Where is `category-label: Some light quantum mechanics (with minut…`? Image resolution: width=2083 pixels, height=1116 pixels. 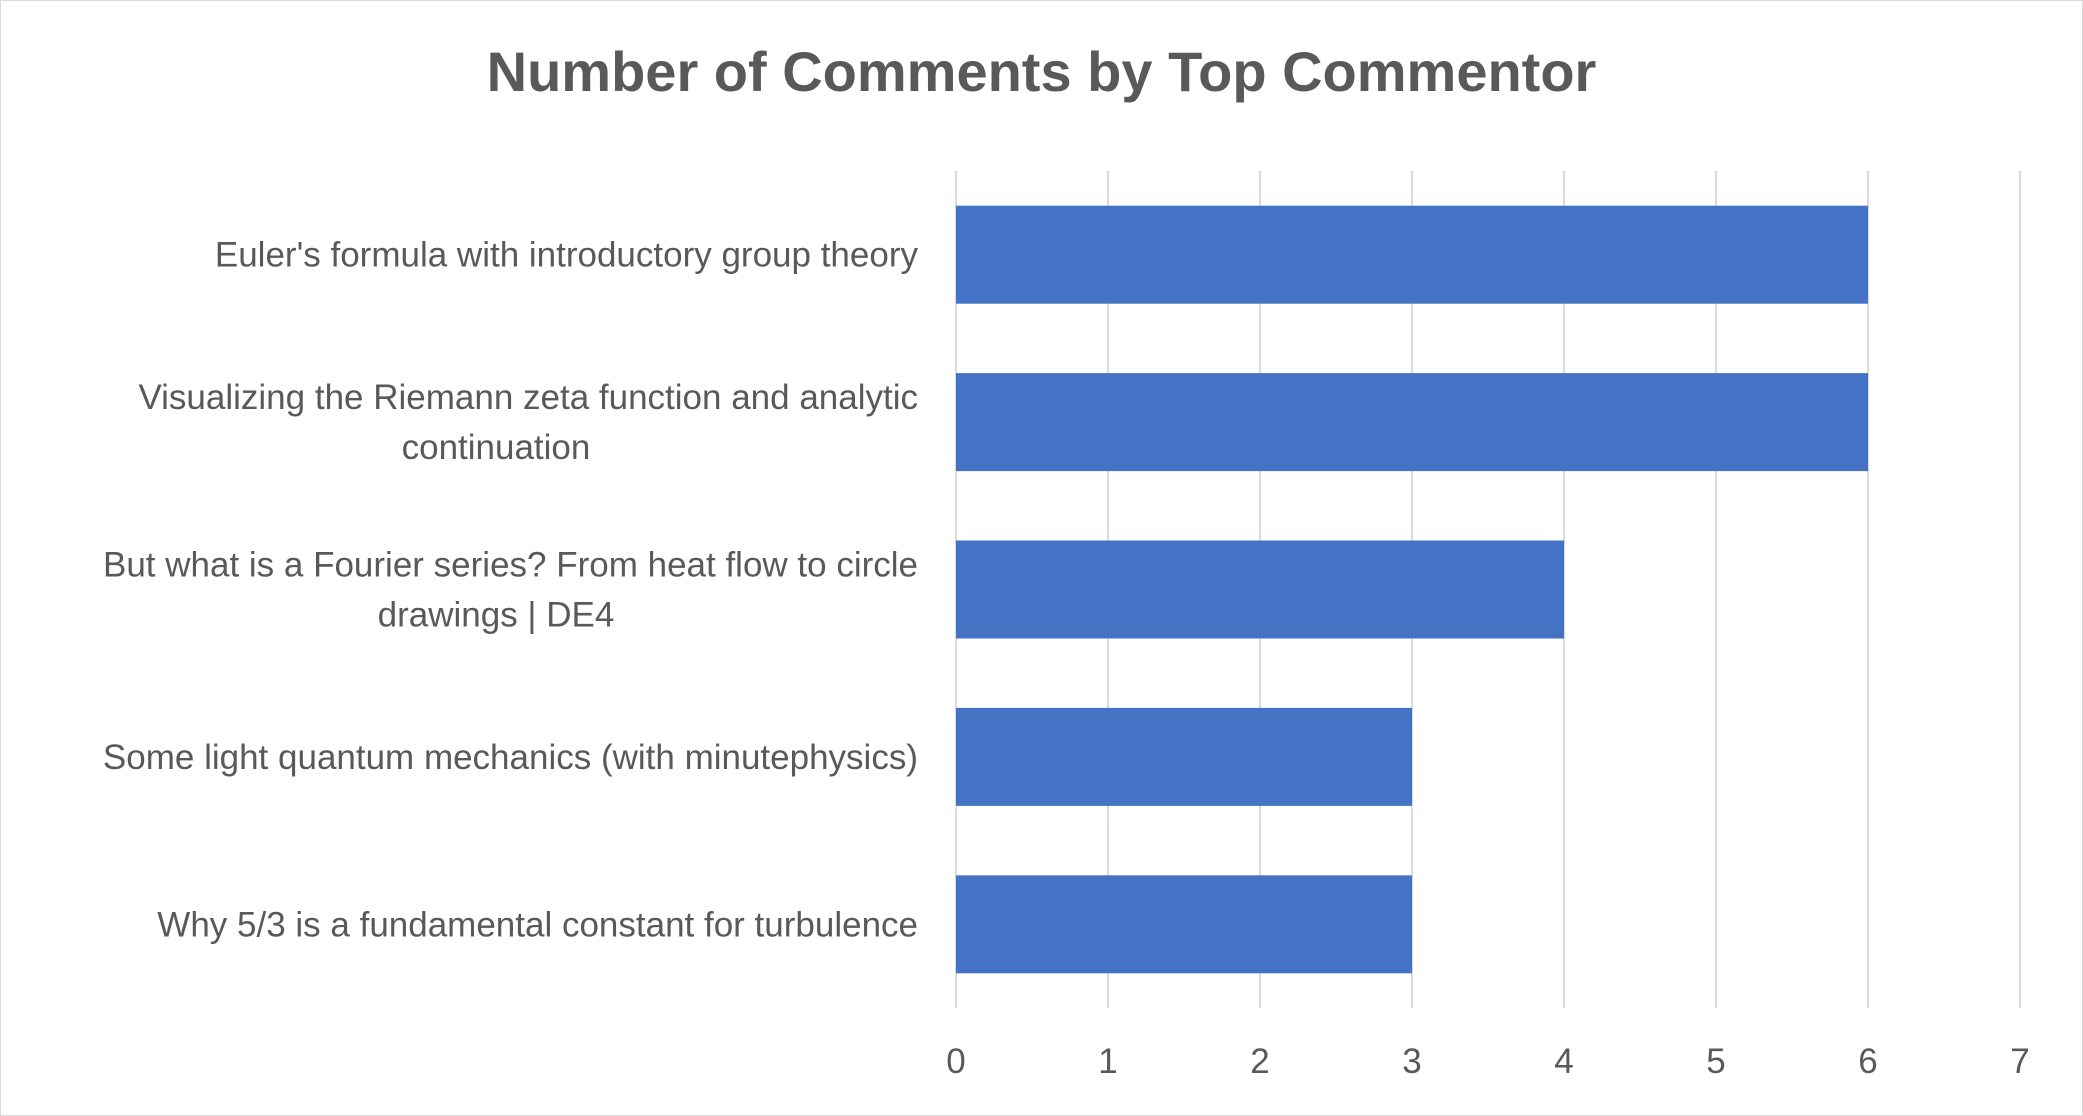 category-label: Some light quantum mechanics (with minut… is located at coordinates (510, 757).